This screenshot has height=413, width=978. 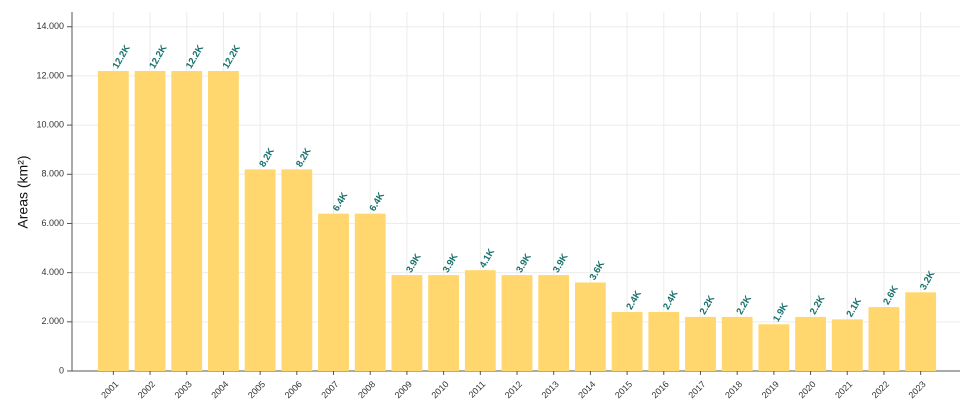 What do you see at coordinates (146, 389) in the screenshot?
I see `x-tick-label: 2002` at bounding box center [146, 389].